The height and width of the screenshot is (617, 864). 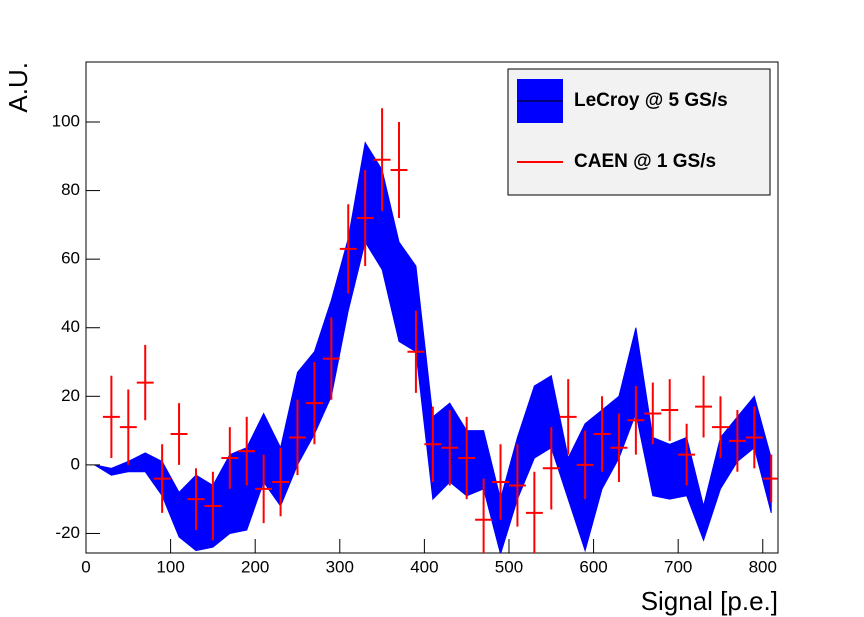 I want to click on x-tick-label: 400, so click(x=424, y=566).